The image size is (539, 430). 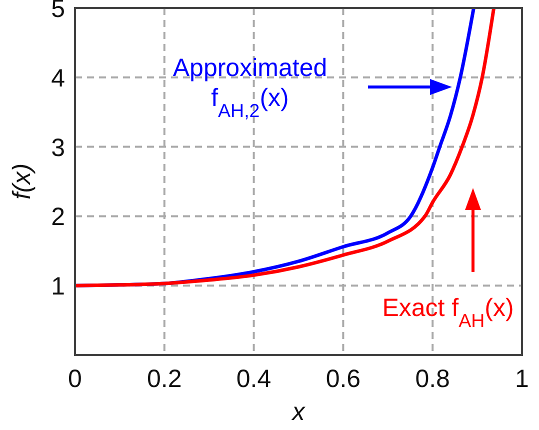 I want to click on x-tick-label: 1, so click(x=522, y=379).